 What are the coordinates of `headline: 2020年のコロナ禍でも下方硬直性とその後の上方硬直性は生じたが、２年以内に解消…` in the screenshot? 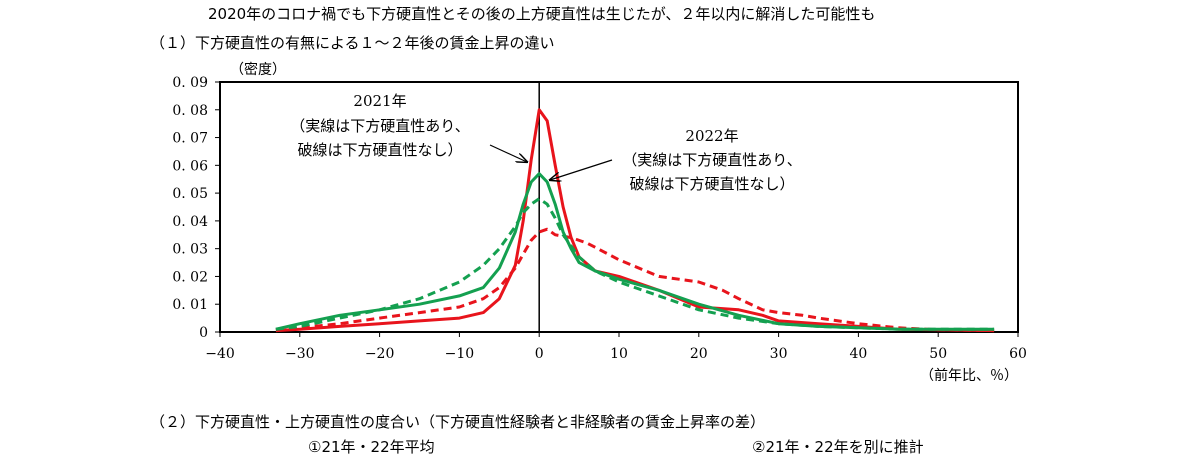 It's located at (542, 14).